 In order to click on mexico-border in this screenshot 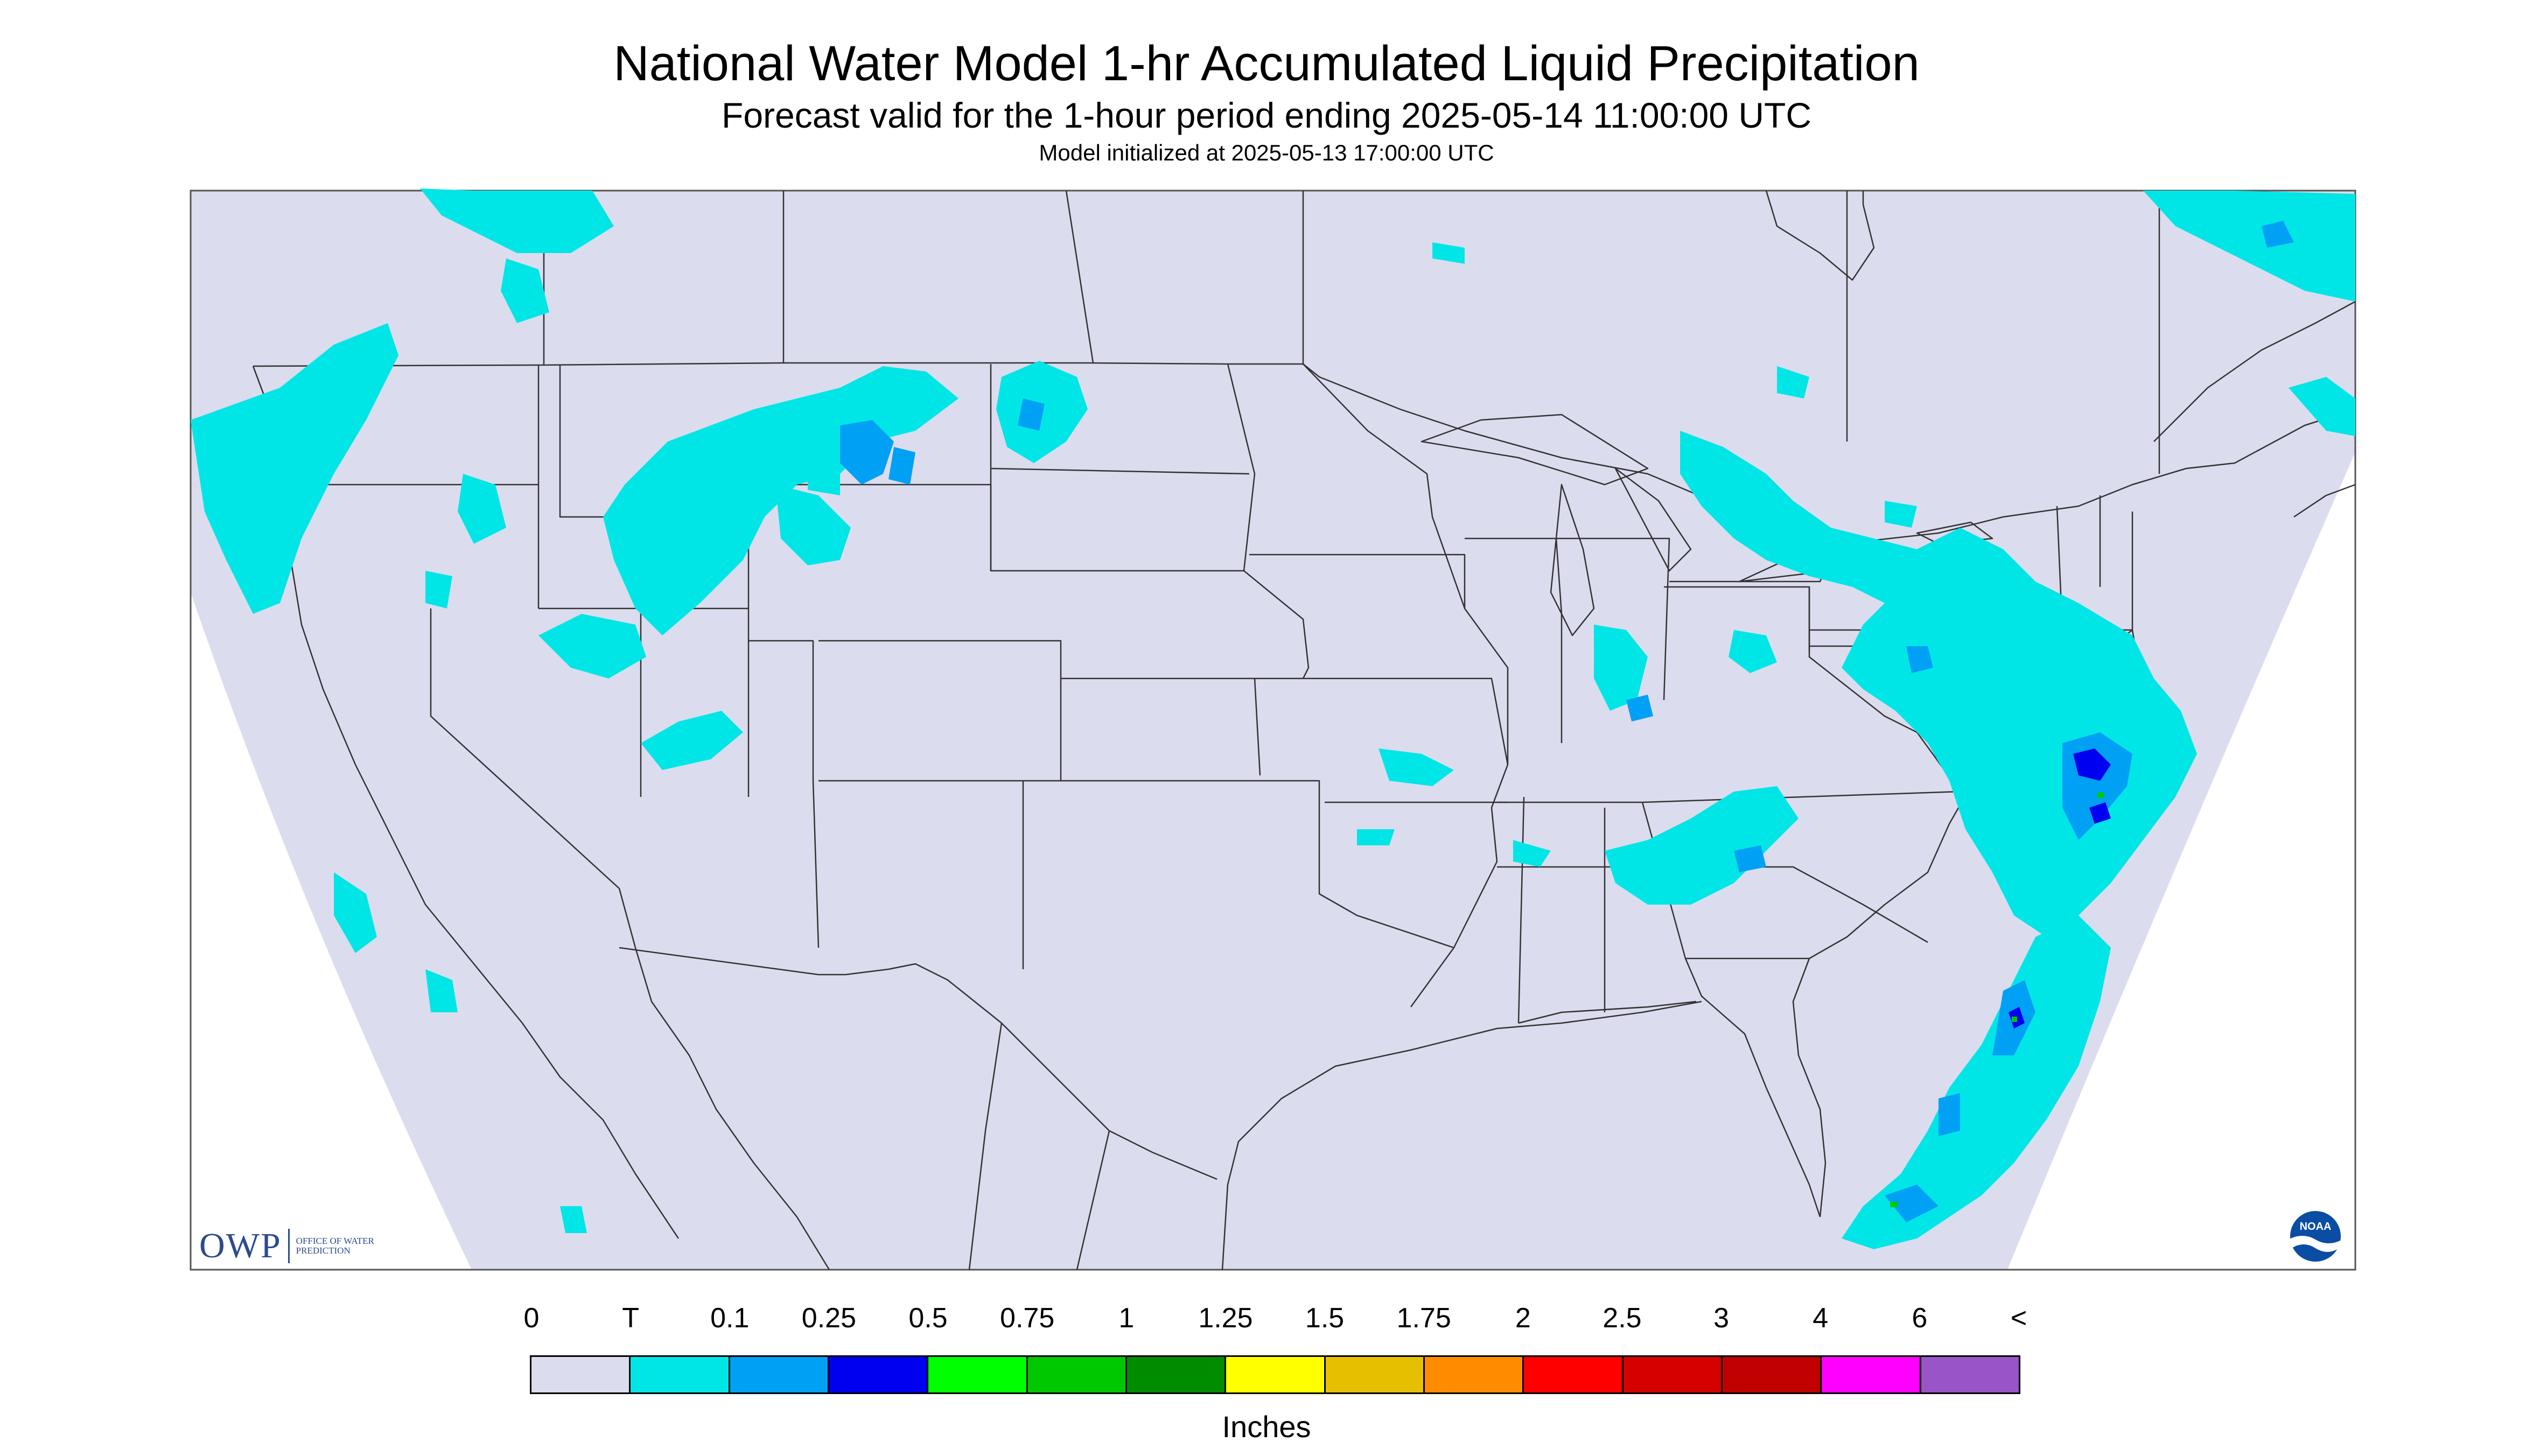, I will do `click(918, 1108)`.